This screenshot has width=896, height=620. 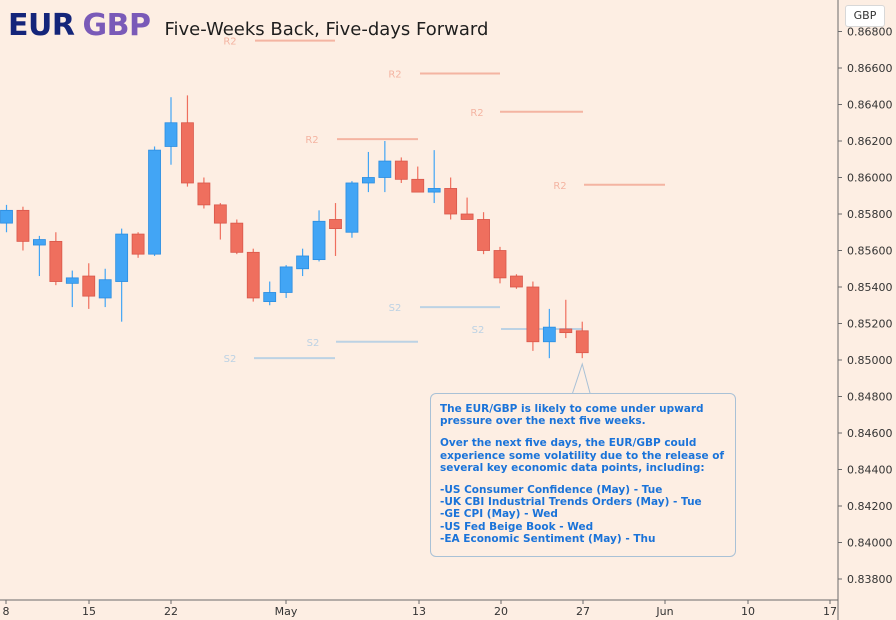 I want to click on y-tick-label: 0.83800, so click(x=870, y=579).